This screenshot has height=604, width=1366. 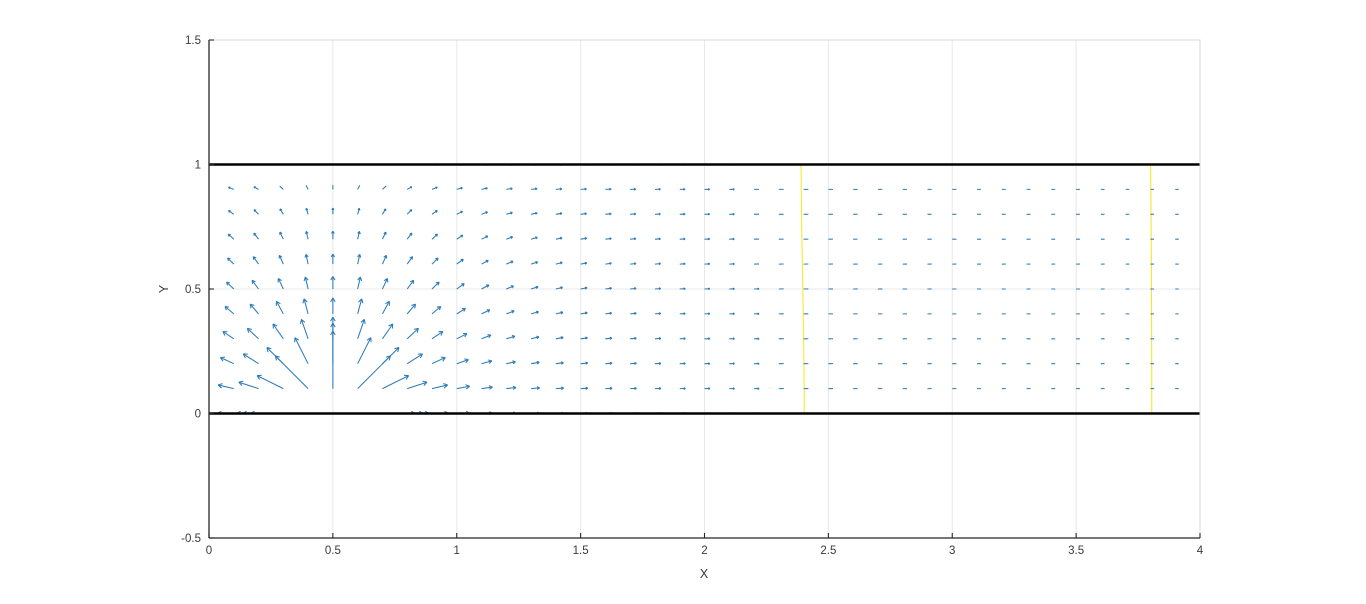 I want to click on x-tick-label: 4, so click(x=1200, y=551).